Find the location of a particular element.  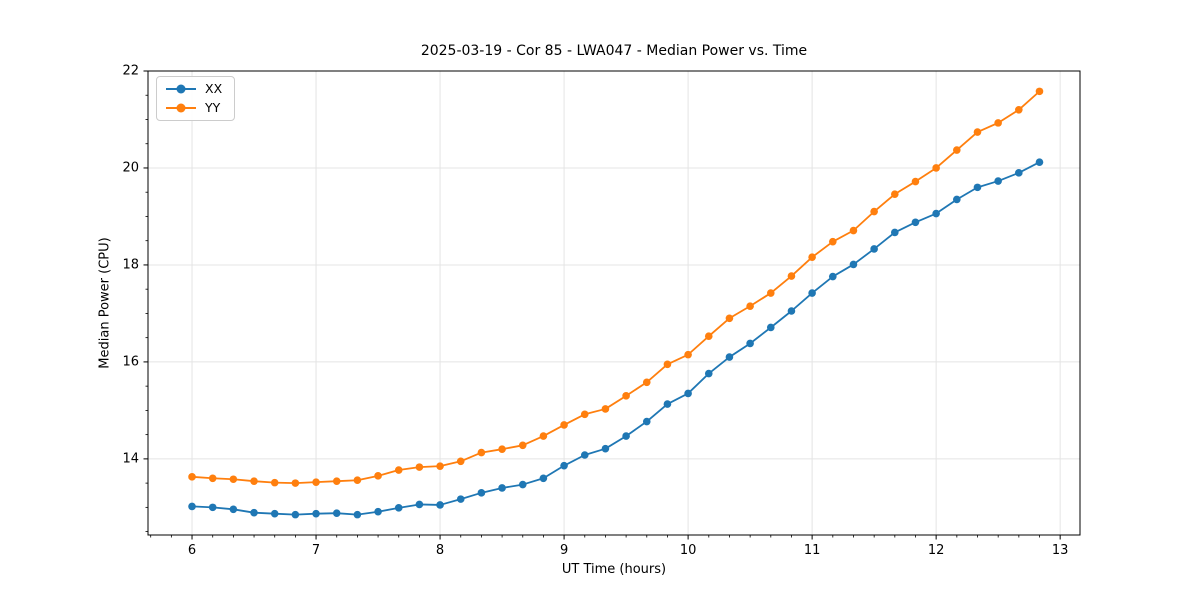

legend-label: YY is located at coordinates (213, 107).